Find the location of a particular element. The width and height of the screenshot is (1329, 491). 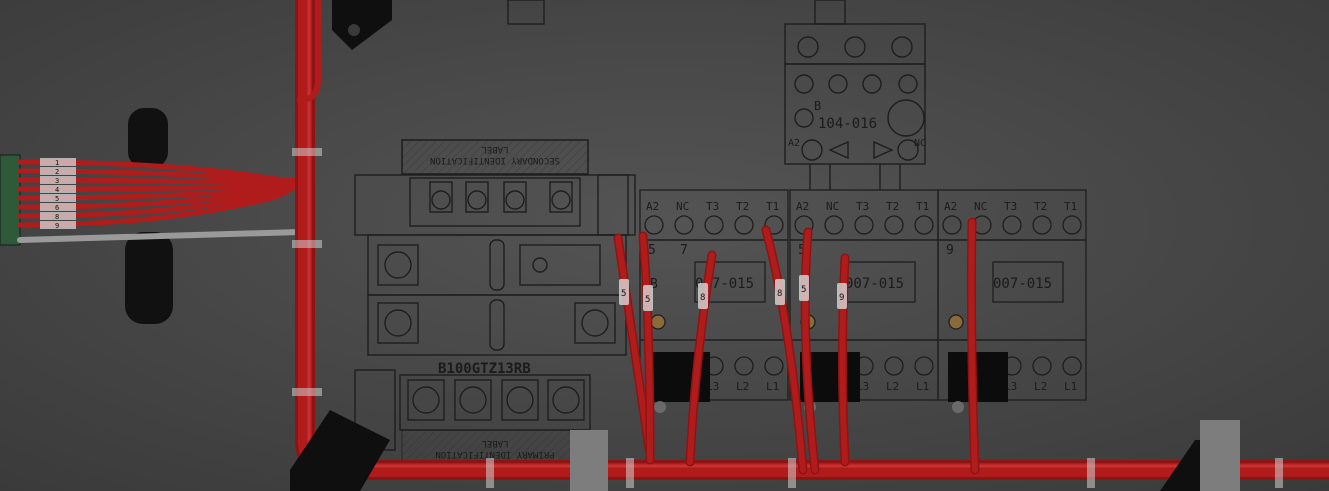

primary-id-label: PRIMARY IDENTIFICATION is located at coordinates (494, 454).